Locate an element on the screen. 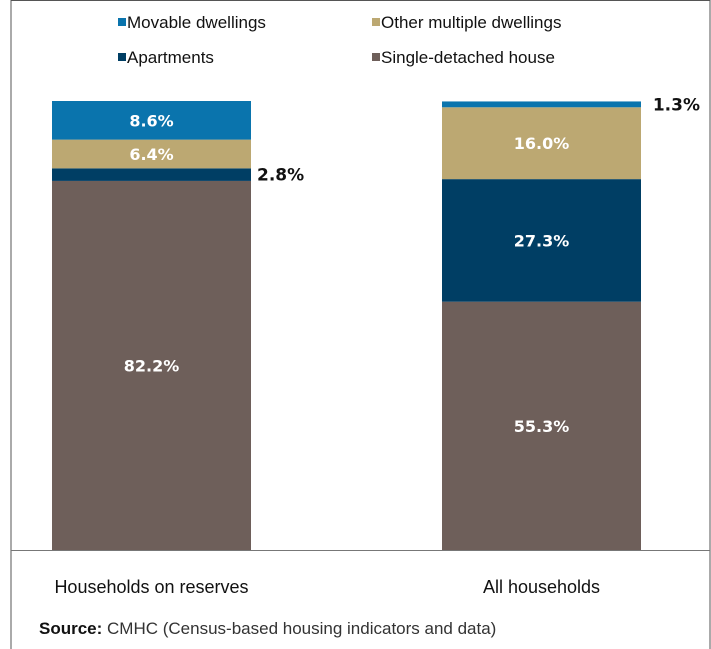  category-label-households-on-reserves: Households on reserves is located at coordinates (151, 587).